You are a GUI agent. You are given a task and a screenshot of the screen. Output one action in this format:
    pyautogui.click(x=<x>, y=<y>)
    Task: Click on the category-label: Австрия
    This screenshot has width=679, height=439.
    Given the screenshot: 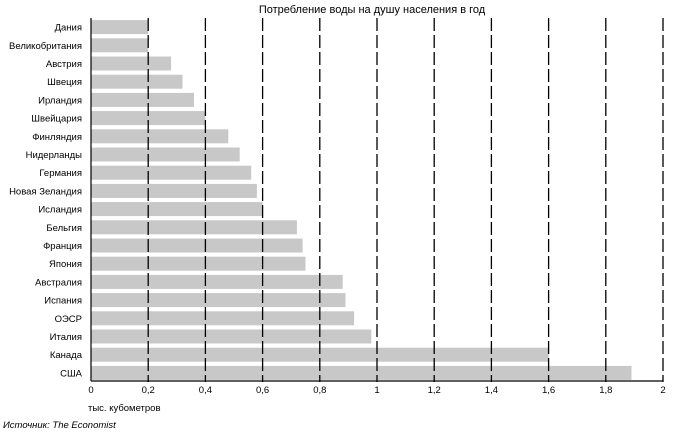 What is the action you would take?
    pyautogui.click(x=64, y=64)
    